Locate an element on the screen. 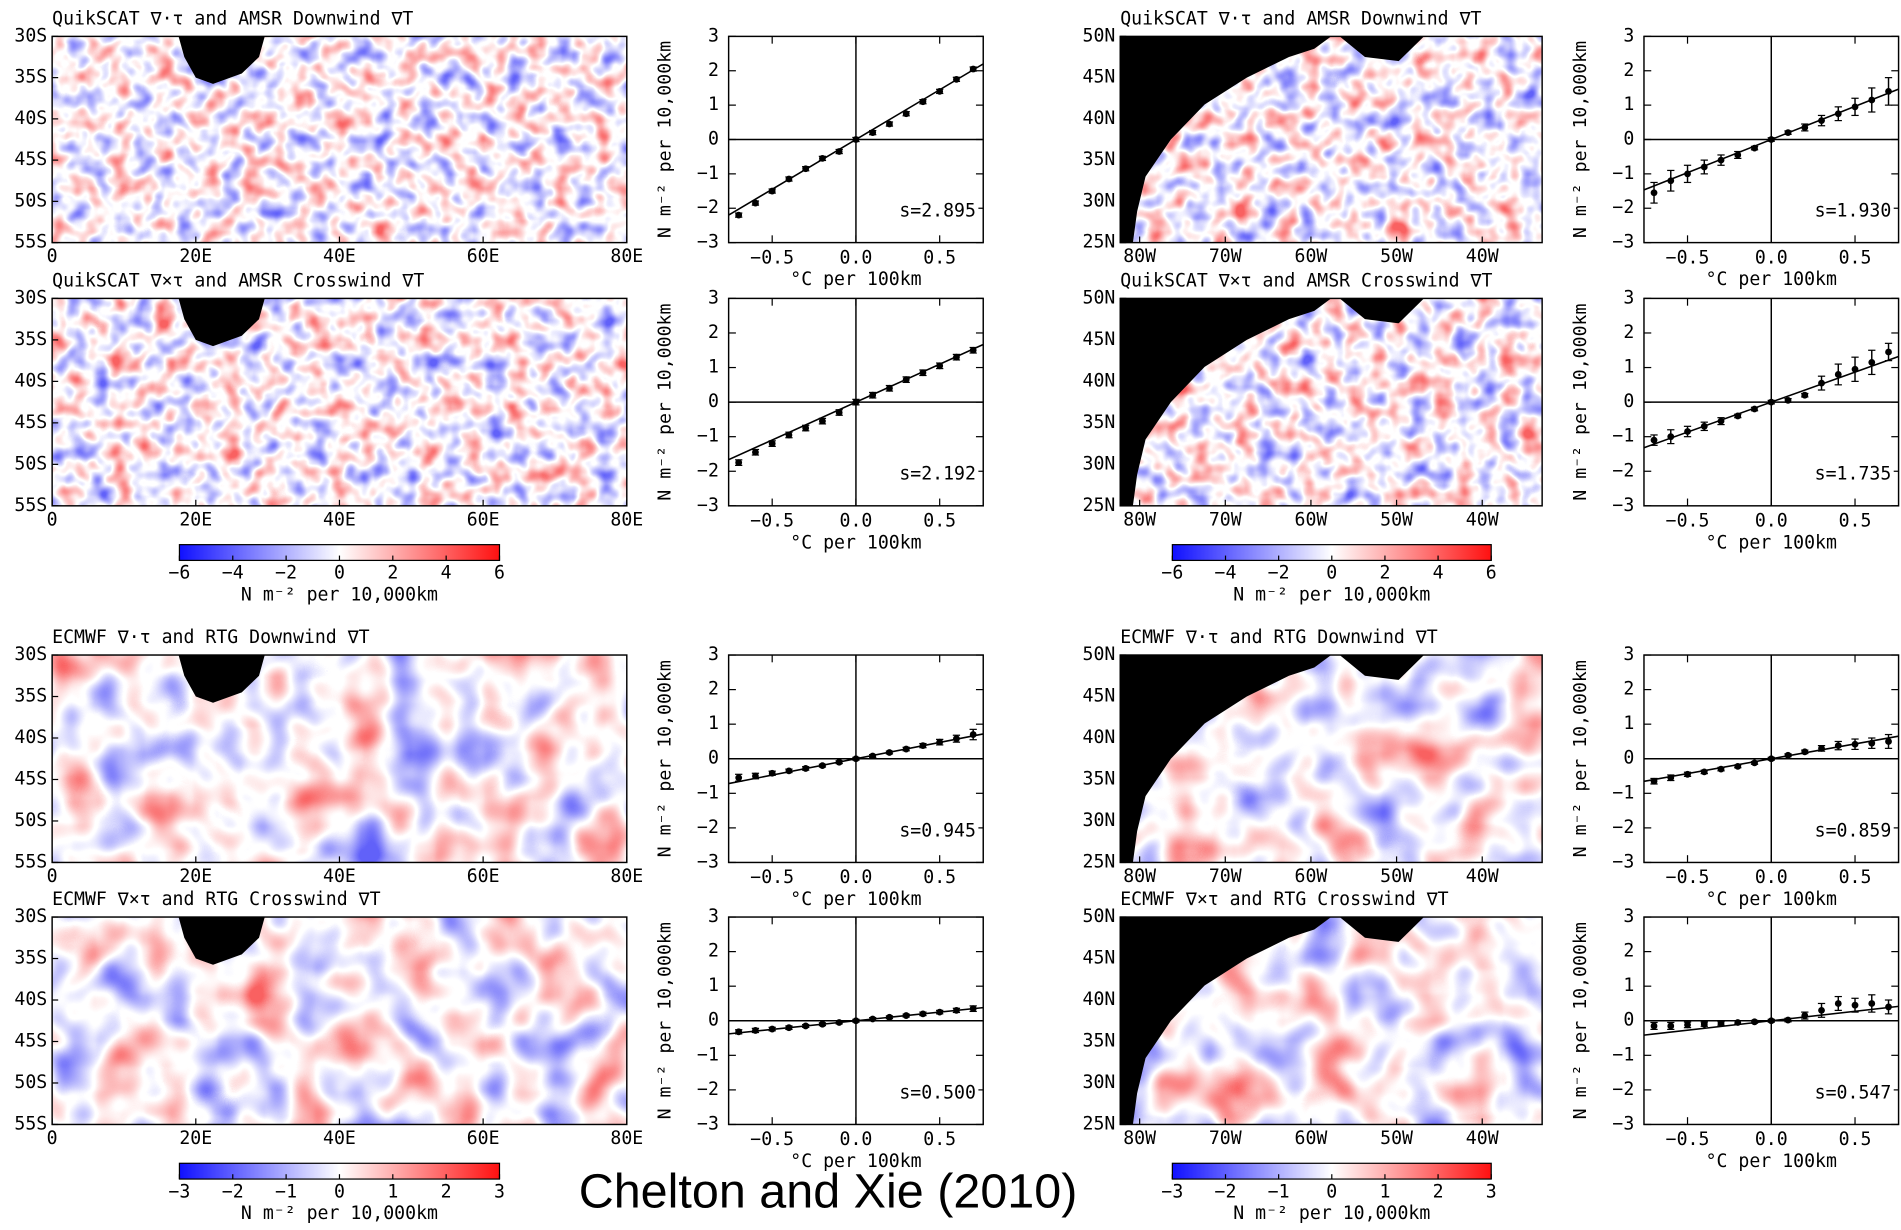  lat-label: 45N is located at coordinates (1099, 339).